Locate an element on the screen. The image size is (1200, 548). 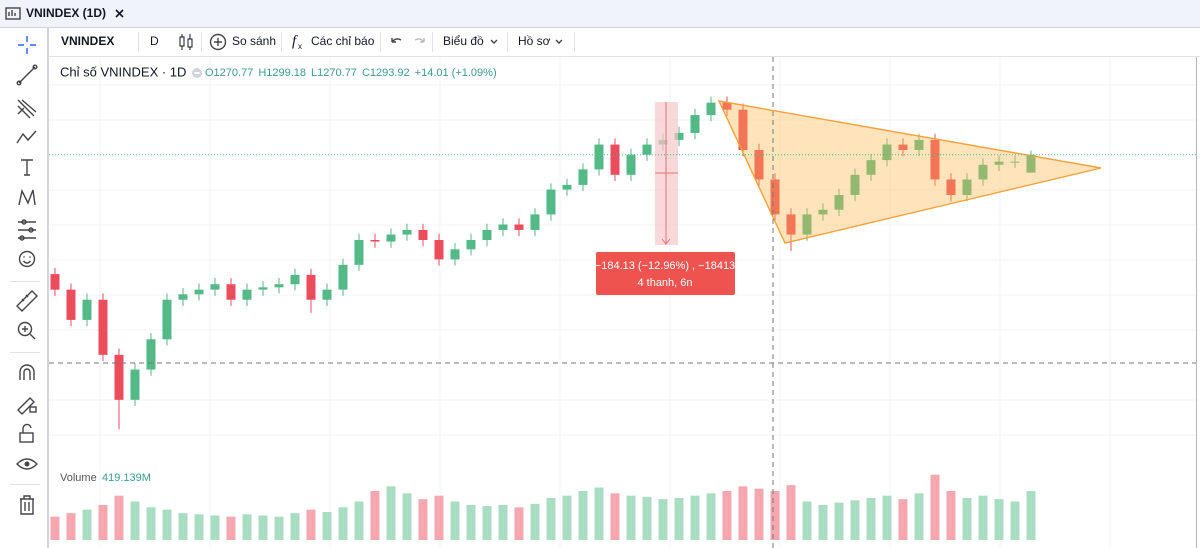
zoom-tool is located at coordinates (26, 330).